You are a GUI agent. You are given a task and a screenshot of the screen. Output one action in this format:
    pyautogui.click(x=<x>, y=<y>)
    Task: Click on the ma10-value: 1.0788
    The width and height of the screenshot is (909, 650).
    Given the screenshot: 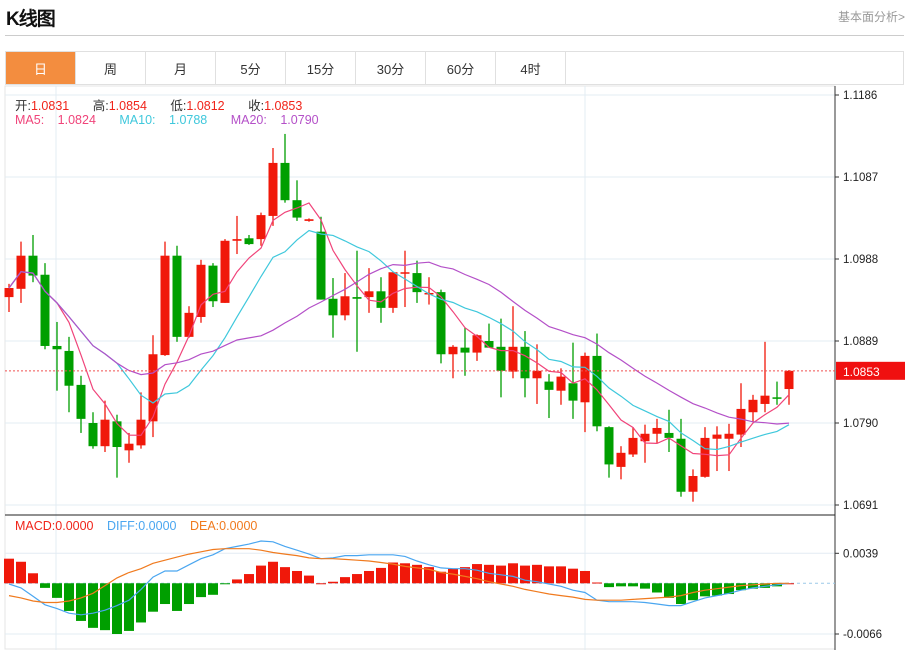 What is the action you would take?
    pyautogui.click(x=188, y=120)
    